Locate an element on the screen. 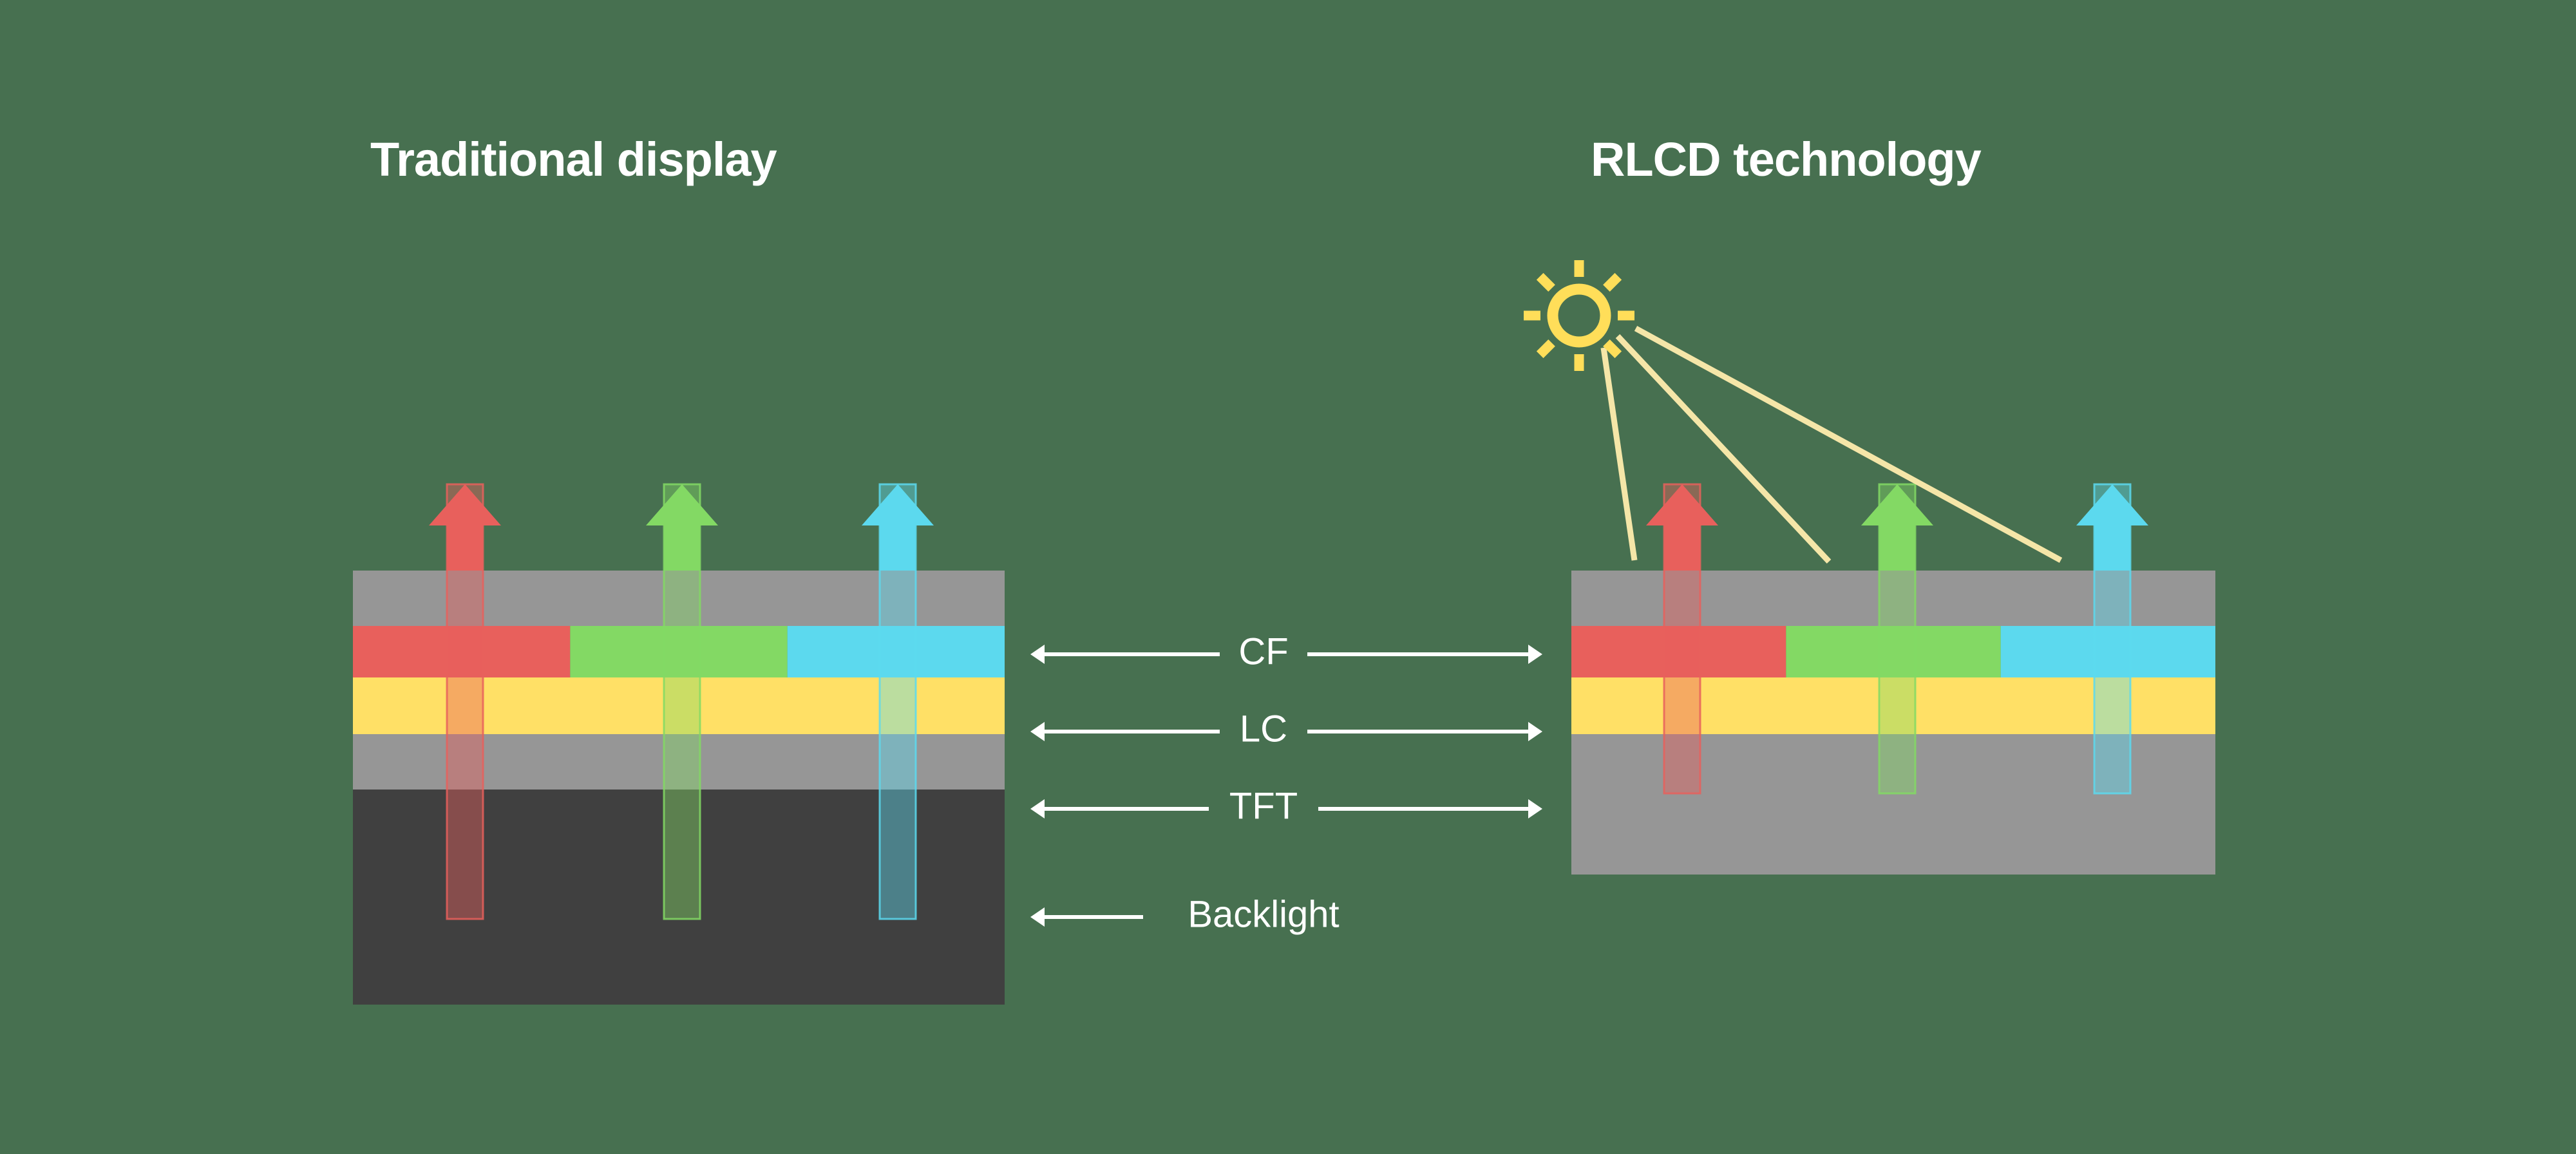 The width and height of the screenshot is (2576, 1154). rlcd-layer-top-electrode is located at coordinates (1893, 598).